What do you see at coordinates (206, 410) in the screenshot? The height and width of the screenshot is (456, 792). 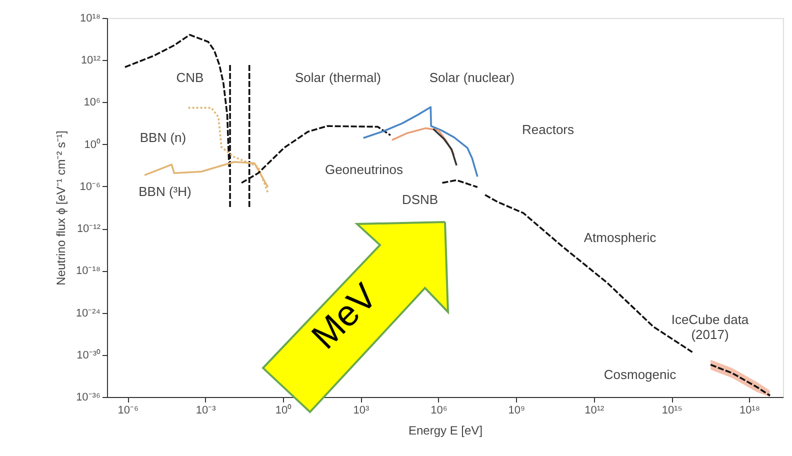 I see `x-tick-label: 10⁻³` at bounding box center [206, 410].